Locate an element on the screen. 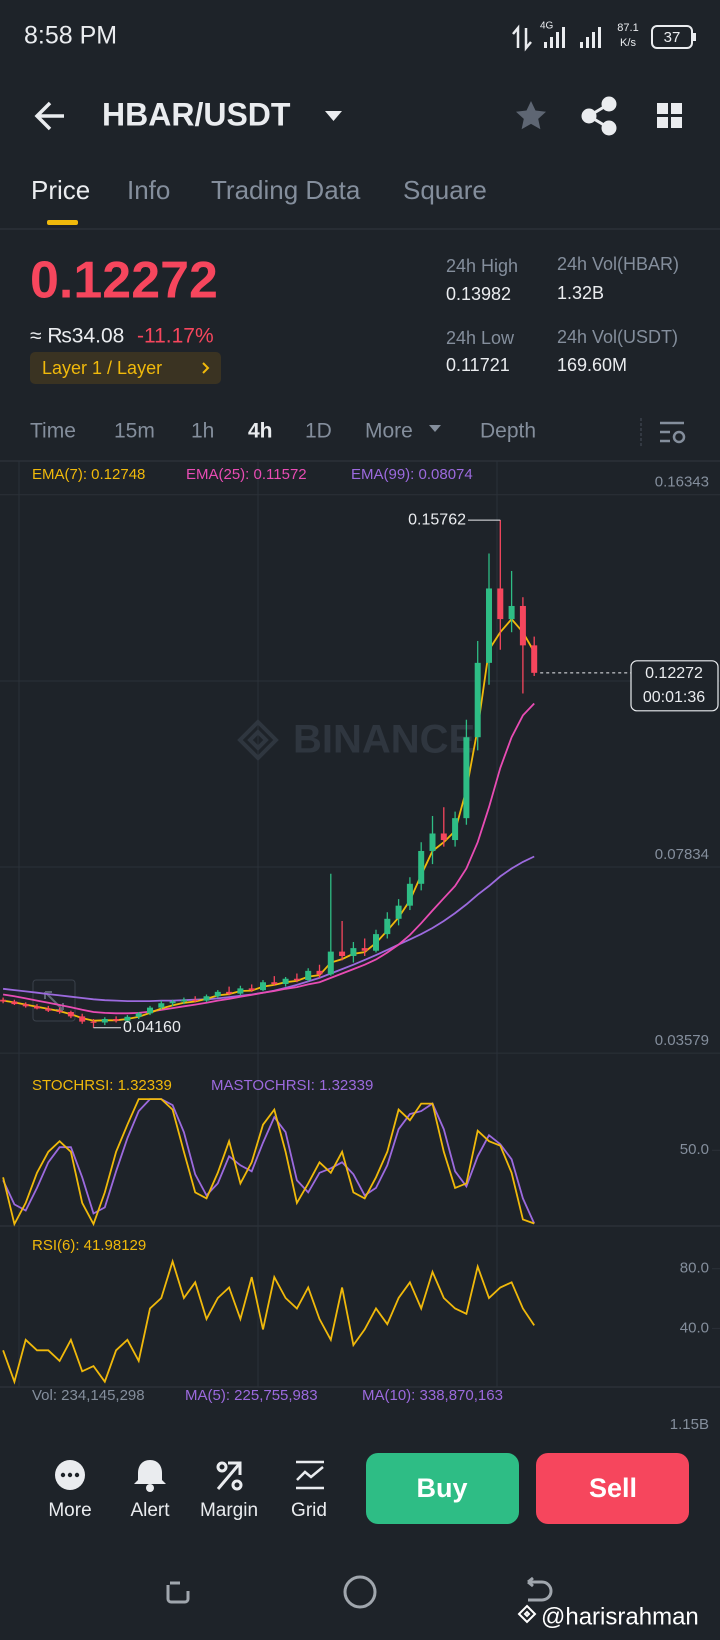 Image resolution: width=720 pixels, height=1640 pixels. margin-icon is located at coordinates (229, 1476).